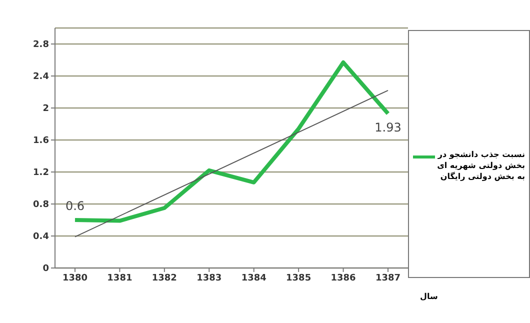  I want to click on y-tick-label: 0, so click(45, 269).